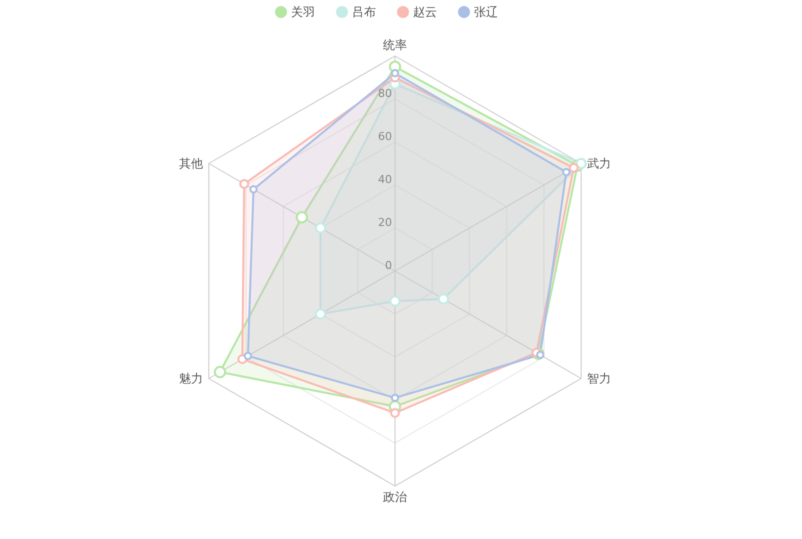 Image resolution: width=802 pixels, height=539 pixels. What do you see at coordinates (385, 222) in the screenshot?
I see `y-tick-label: 20` at bounding box center [385, 222].